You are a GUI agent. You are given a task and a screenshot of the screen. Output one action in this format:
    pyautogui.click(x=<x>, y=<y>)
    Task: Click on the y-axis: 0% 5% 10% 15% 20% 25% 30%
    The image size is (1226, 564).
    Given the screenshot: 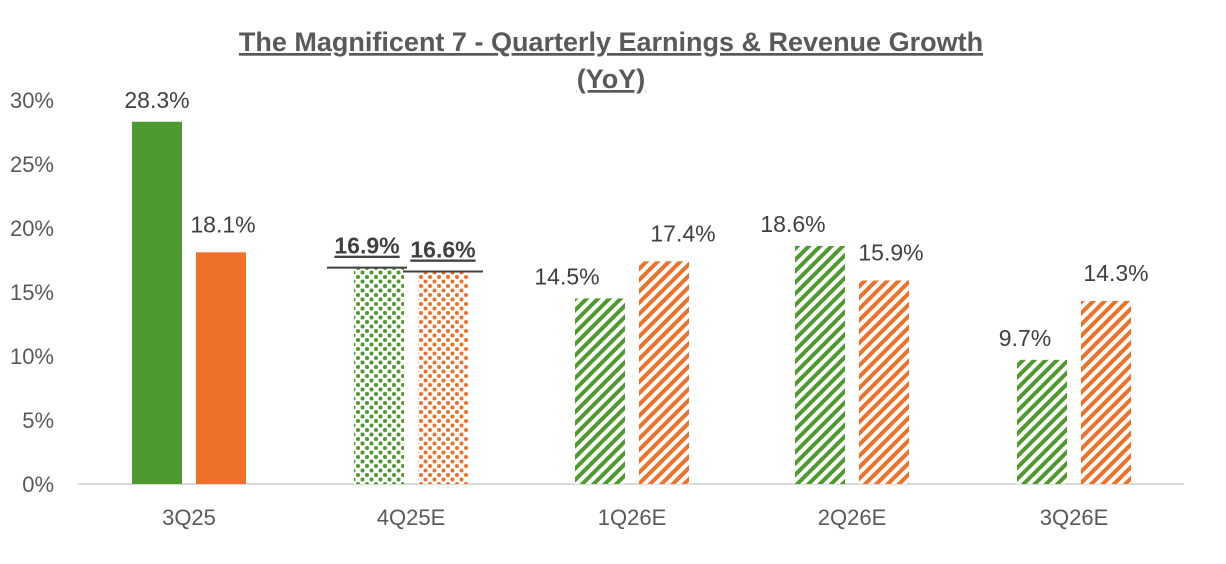 What is the action you would take?
    pyautogui.click(x=32, y=292)
    